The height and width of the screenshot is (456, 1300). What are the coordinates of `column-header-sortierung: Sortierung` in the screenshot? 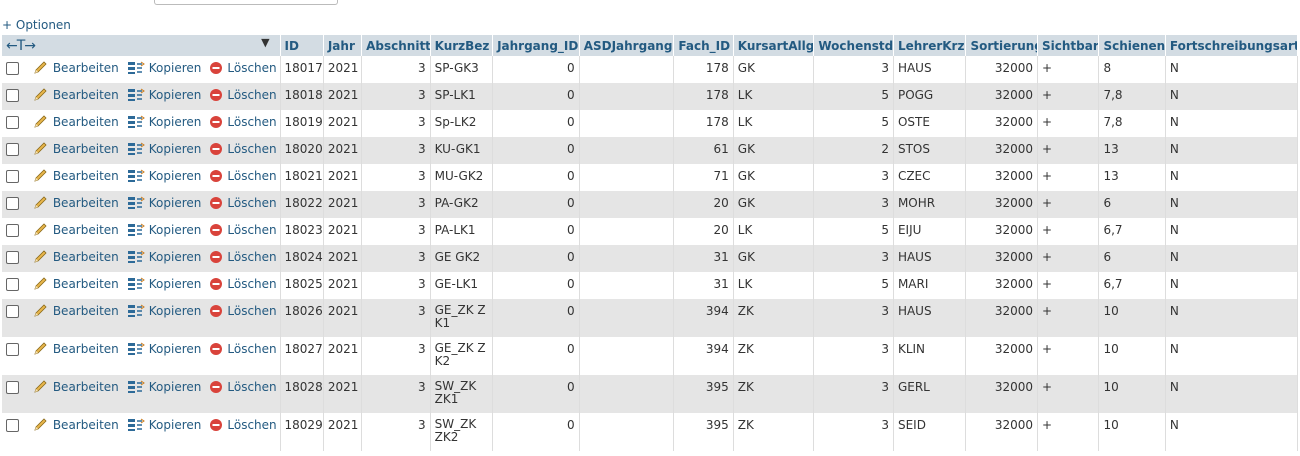 It's located at (1001, 45).